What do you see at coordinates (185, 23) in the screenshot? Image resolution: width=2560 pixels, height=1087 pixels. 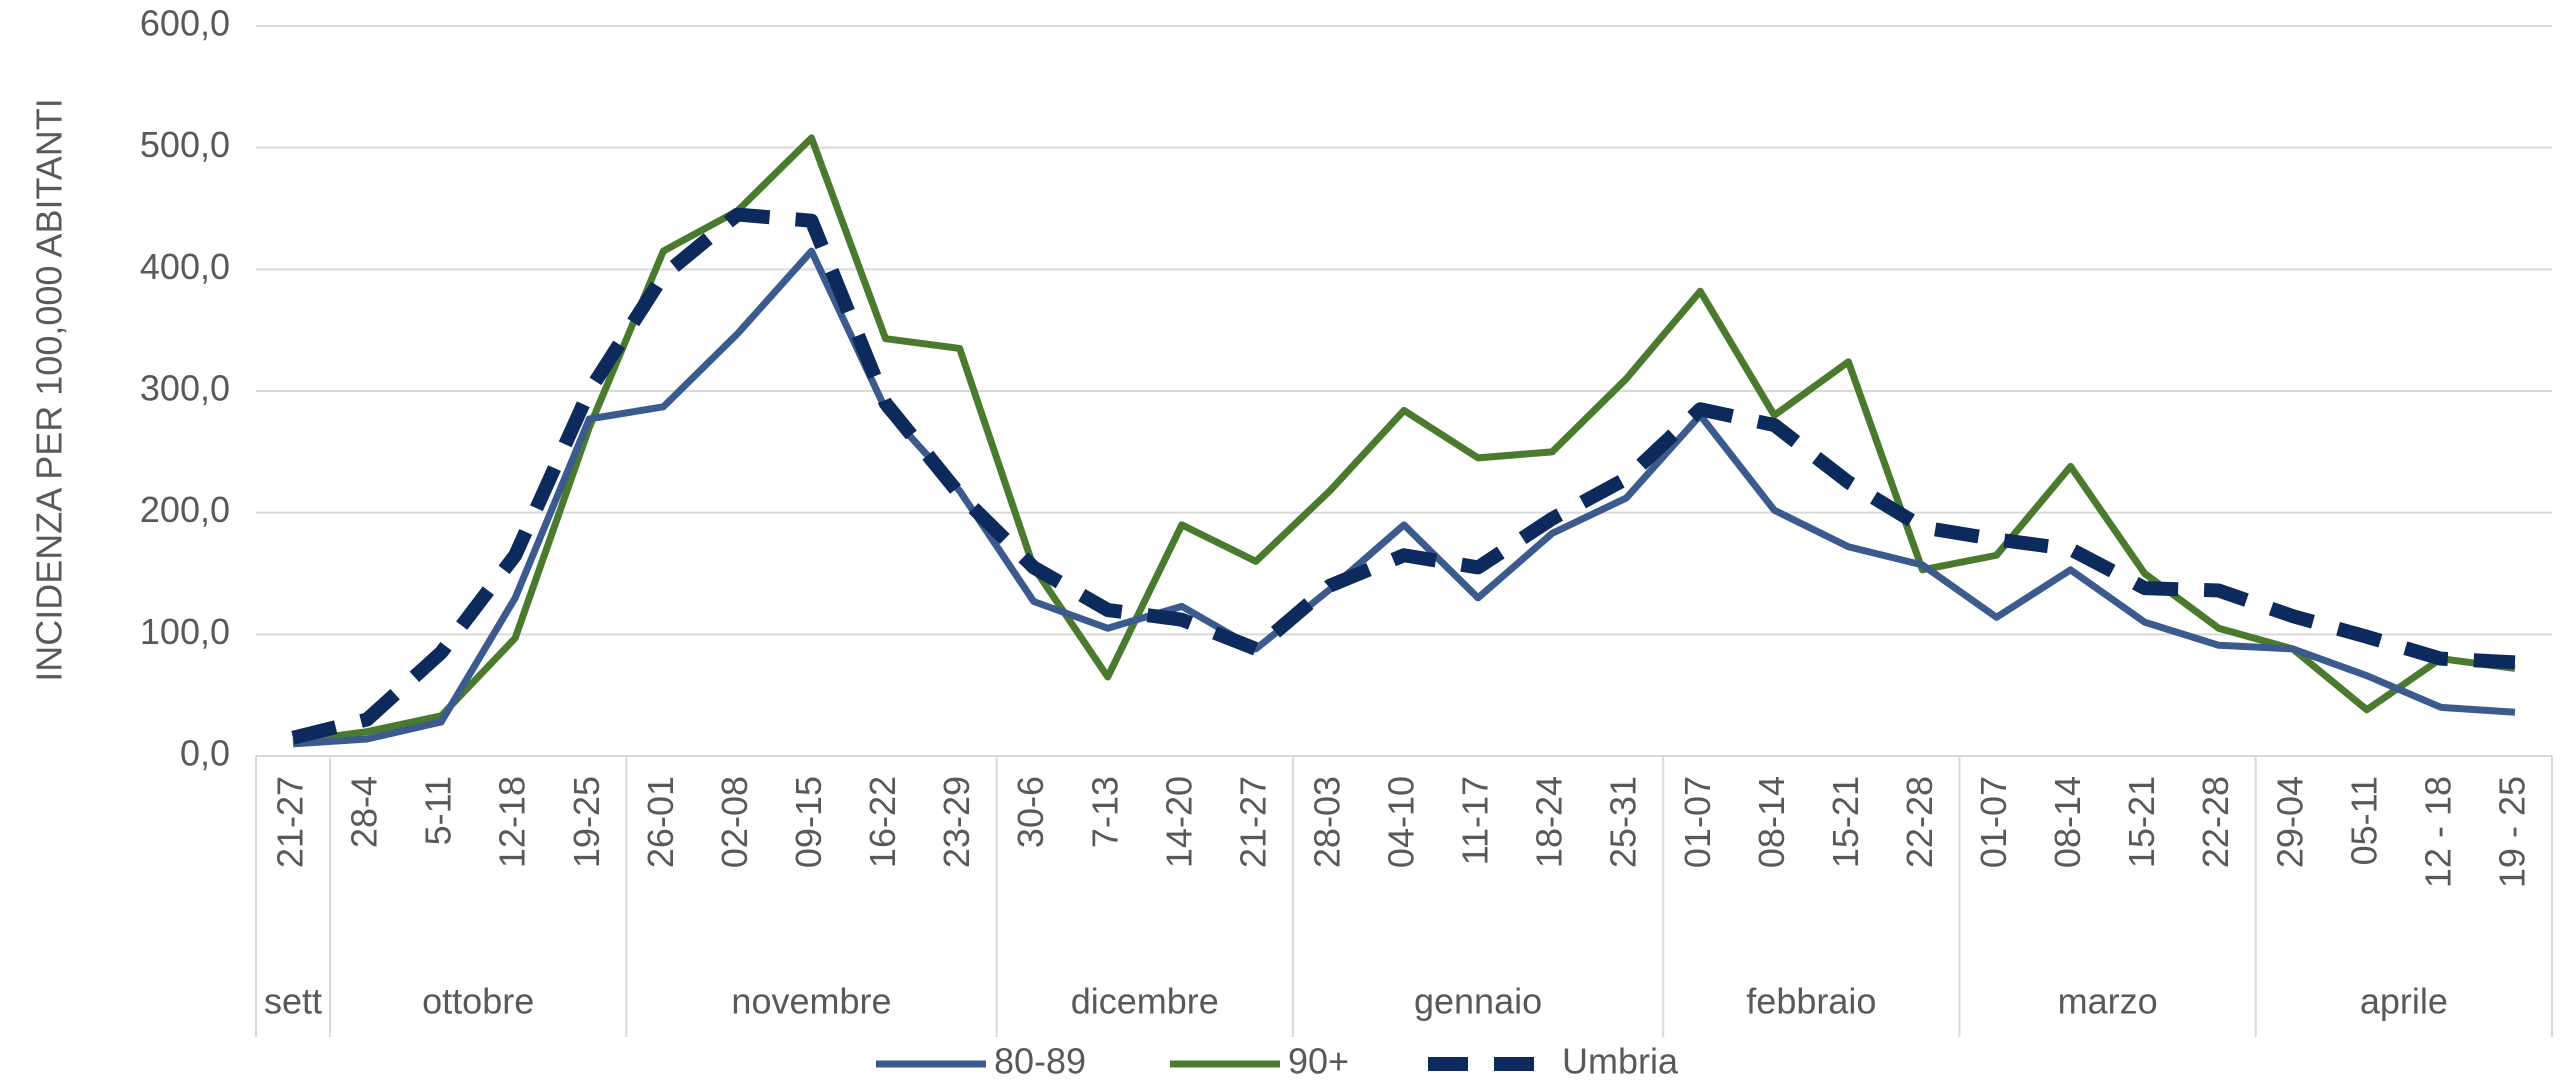 I see `y-tick-label: 600,0` at bounding box center [185, 23].